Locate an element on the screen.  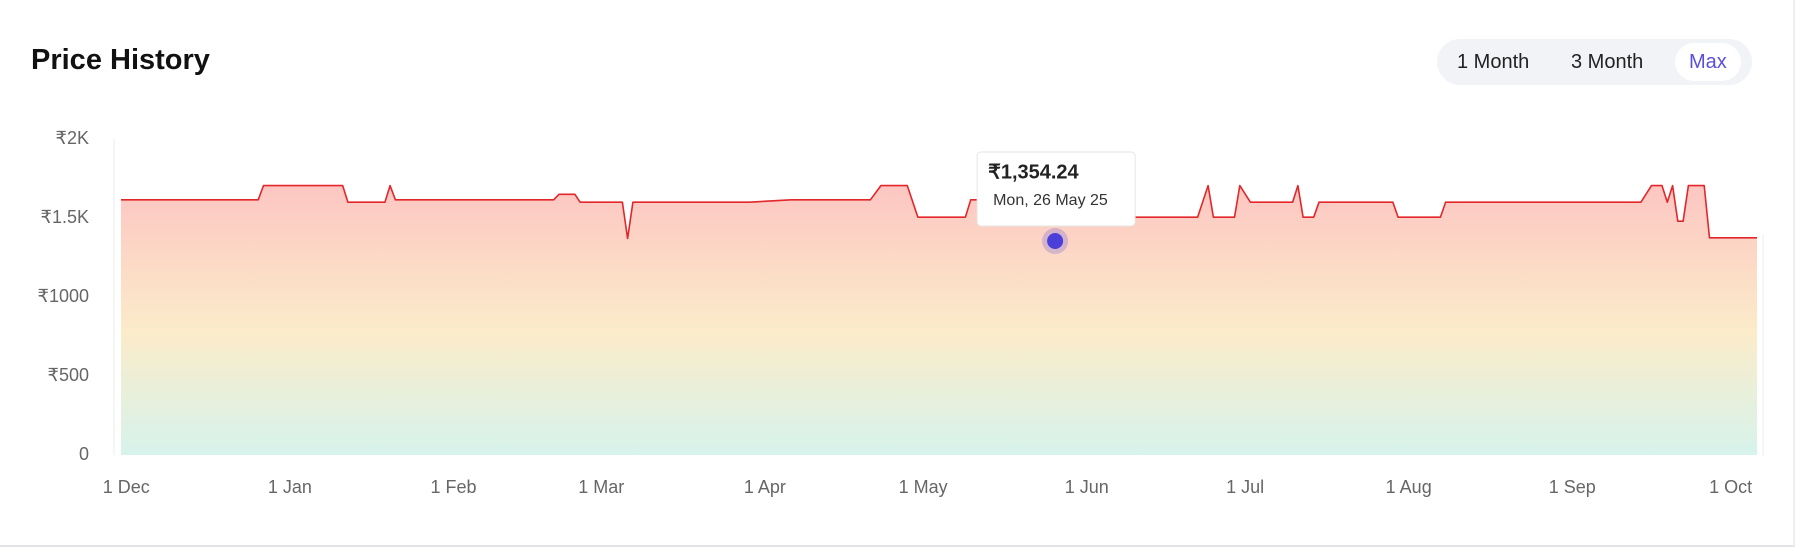
x-tick-label: 1 Dec is located at coordinates (126, 487).